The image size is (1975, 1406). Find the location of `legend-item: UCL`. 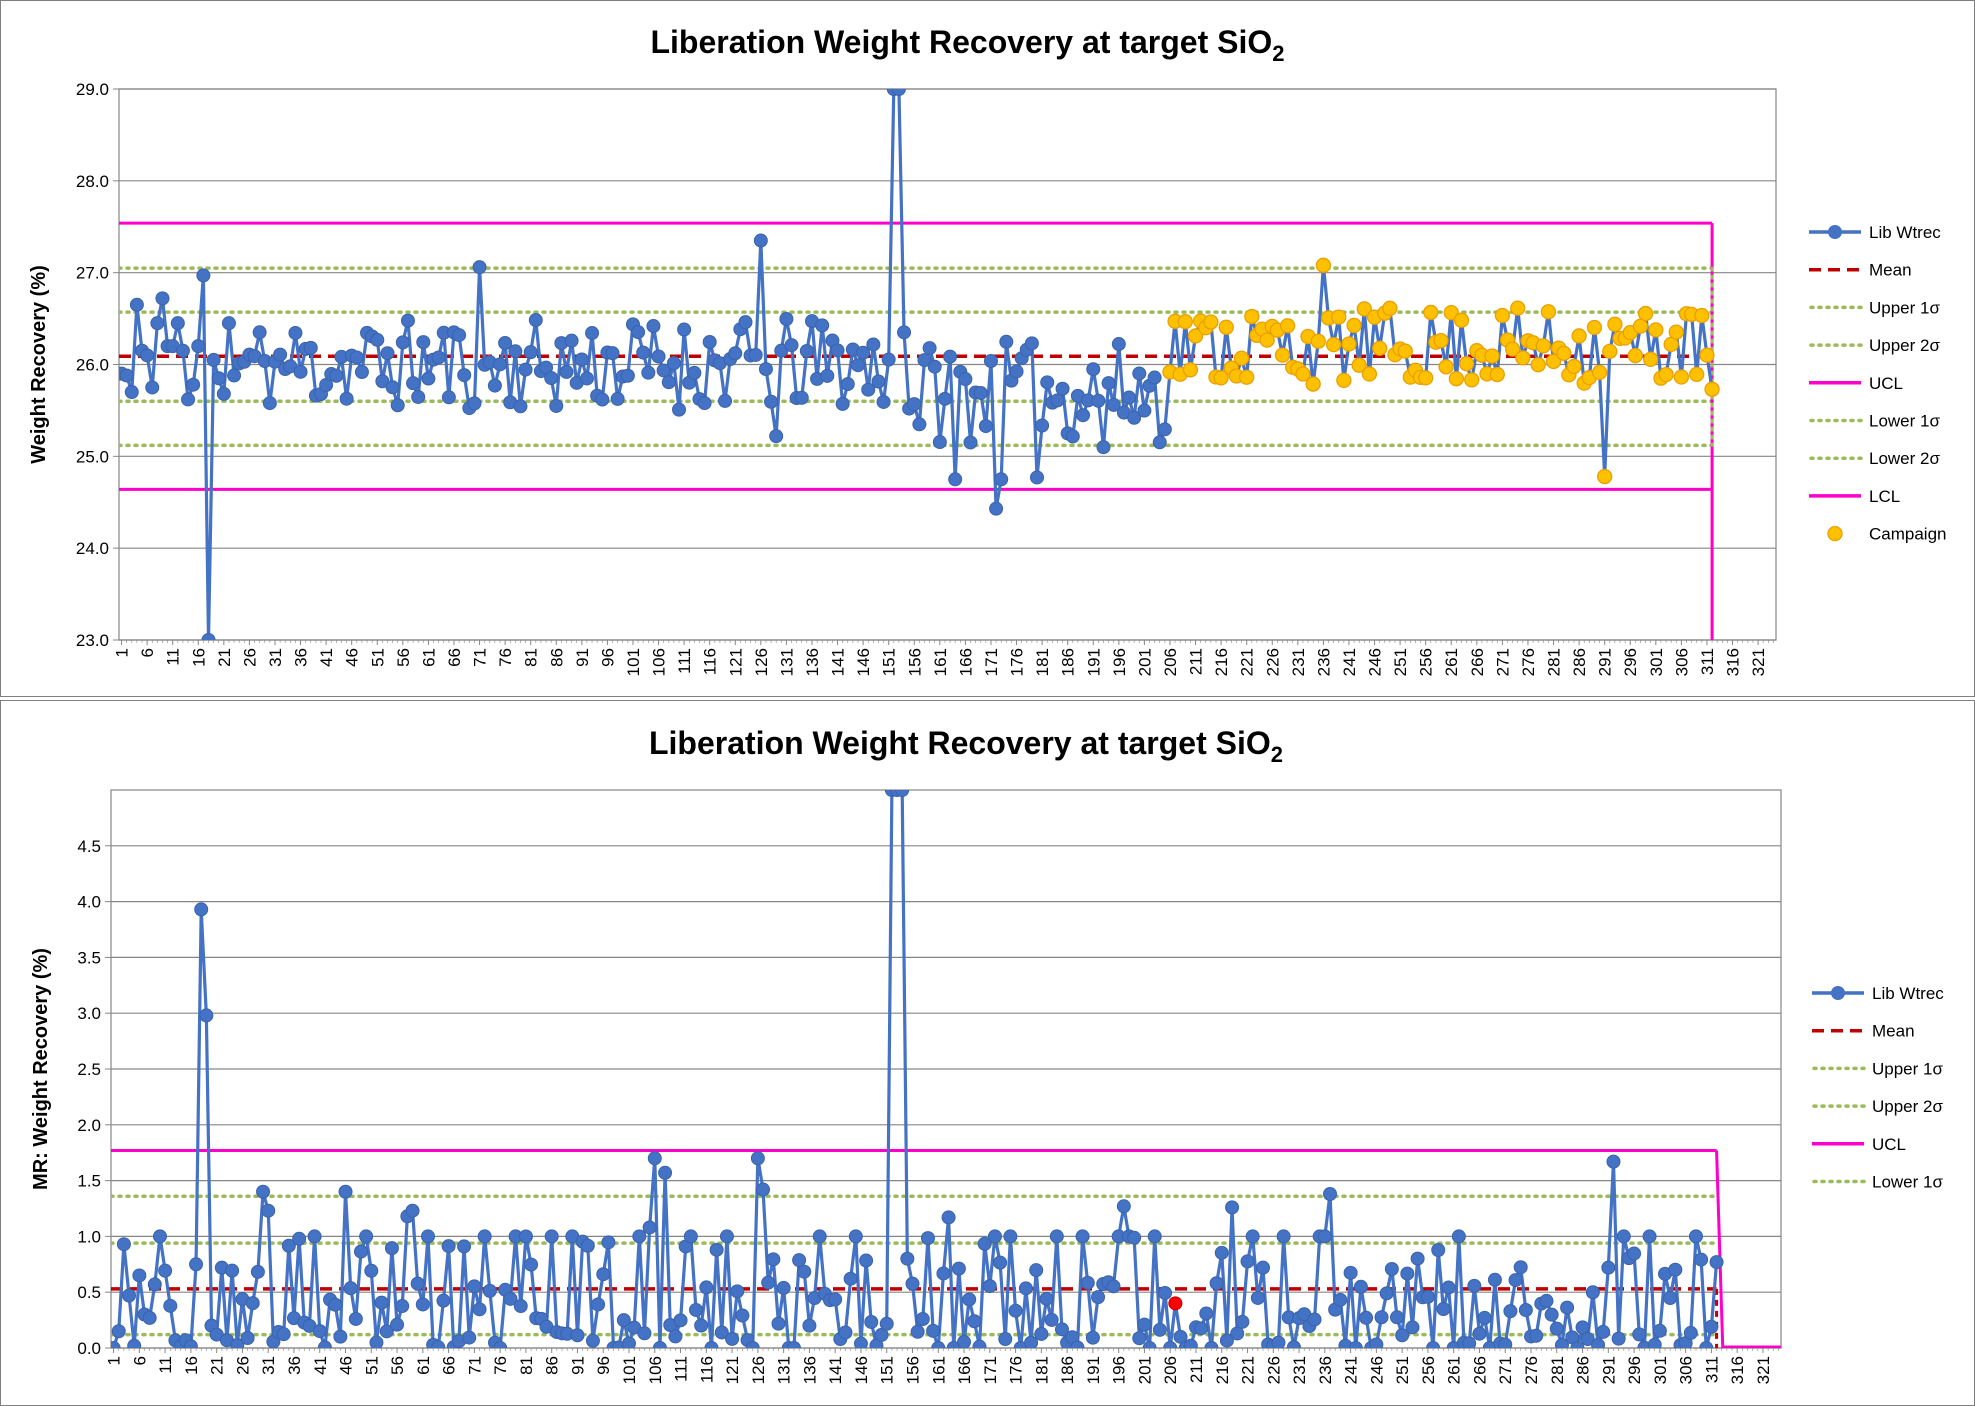

legend-item: UCL is located at coordinates (1856, 383).